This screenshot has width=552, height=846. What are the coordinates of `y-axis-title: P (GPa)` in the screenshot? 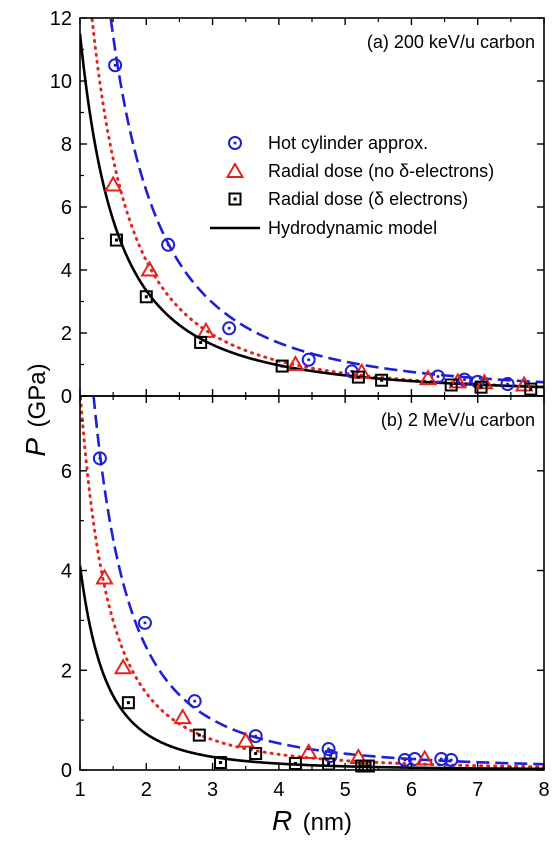 It's located at (35, 409).